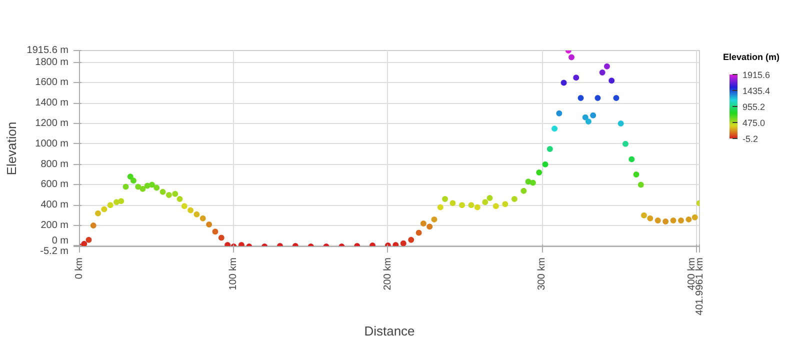  What do you see at coordinates (388, 273) in the screenshot?
I see `x-tick-label: 200 km` at bounding box center [388, 273].